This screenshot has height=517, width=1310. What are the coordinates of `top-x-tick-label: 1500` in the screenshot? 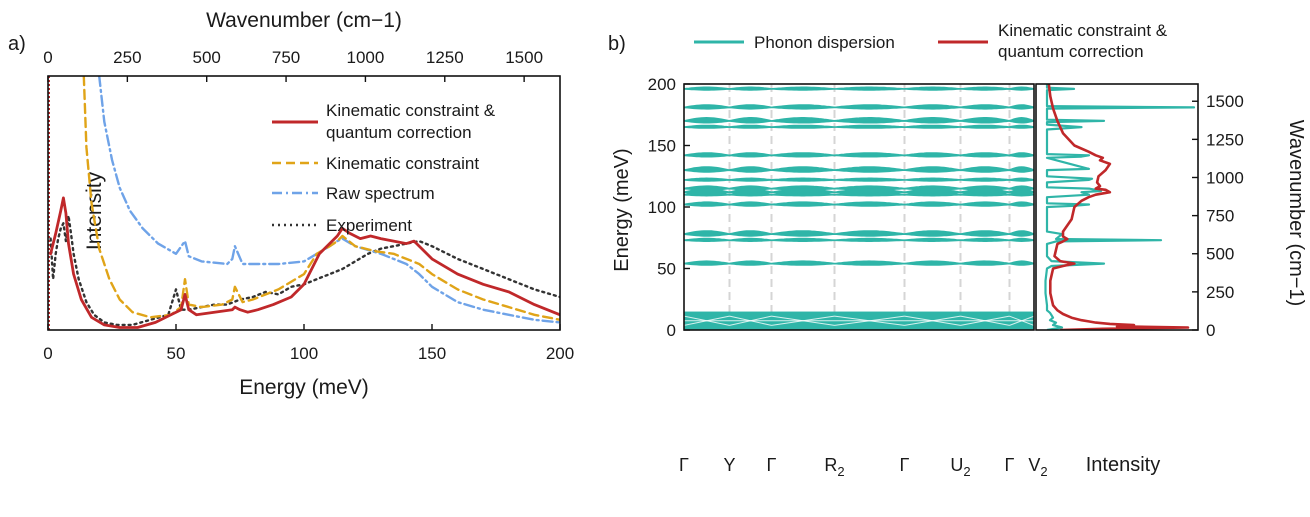 It's located at (524, 57).